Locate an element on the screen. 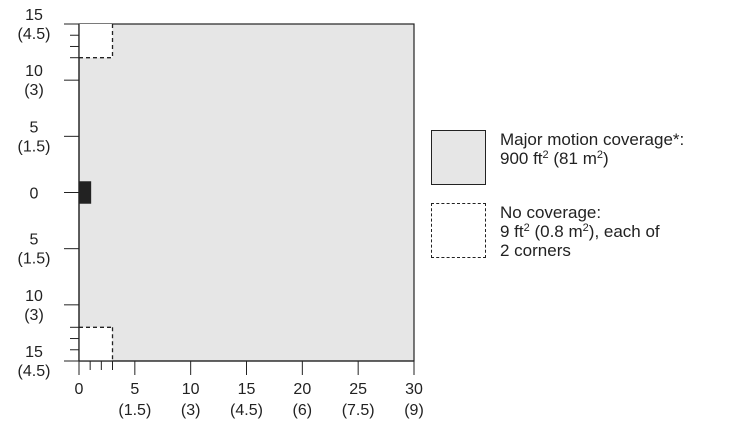 Image resolution: width=745 pixels, height=430 pixels. legend-coverage-text: Major motion coverage*: 900 ft2 (81 m2) is located at coordinates (620, 149).